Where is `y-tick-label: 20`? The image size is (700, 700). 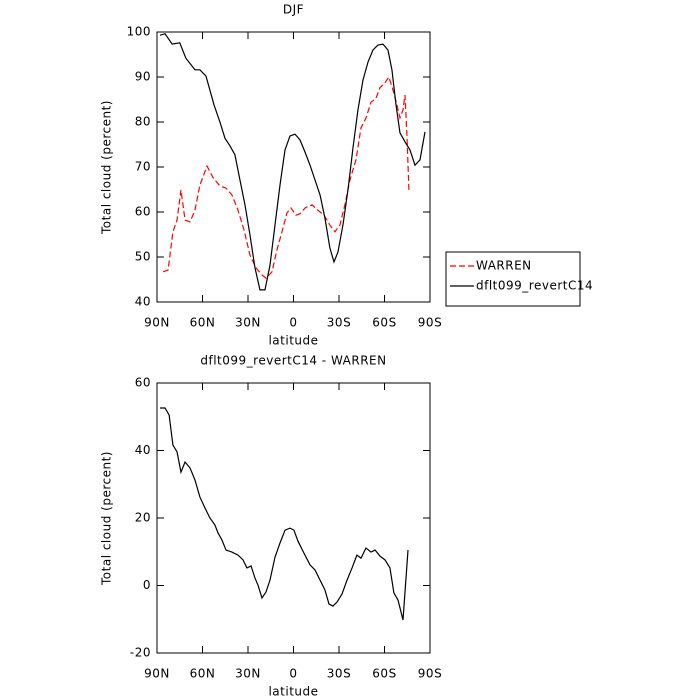
y-tick-label: 20 is located at coordinates (143, 518).